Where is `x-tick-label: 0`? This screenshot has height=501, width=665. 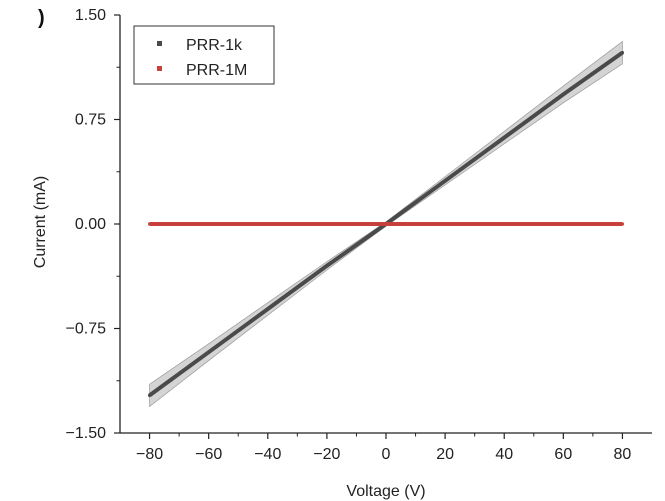
x-tick-label: 0 is located at coordinates (386, 454).